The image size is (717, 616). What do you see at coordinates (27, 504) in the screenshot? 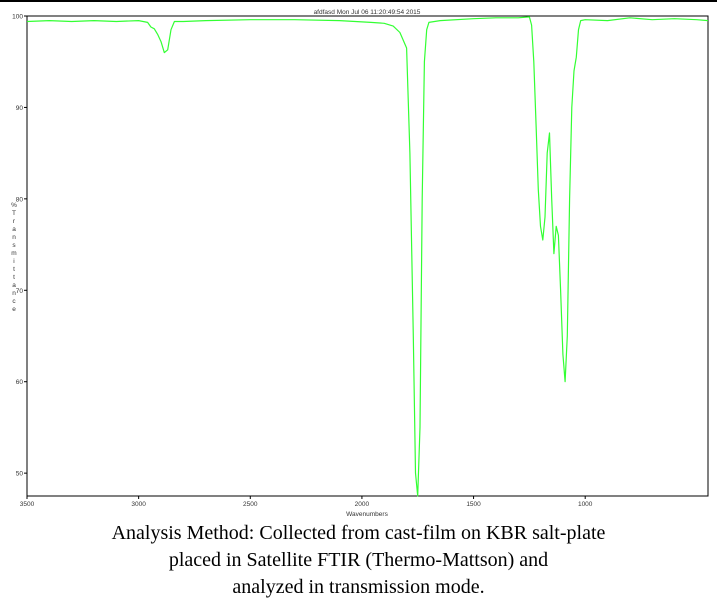
I see `x-tick-label: 3500` at bounding box center [27, 504].